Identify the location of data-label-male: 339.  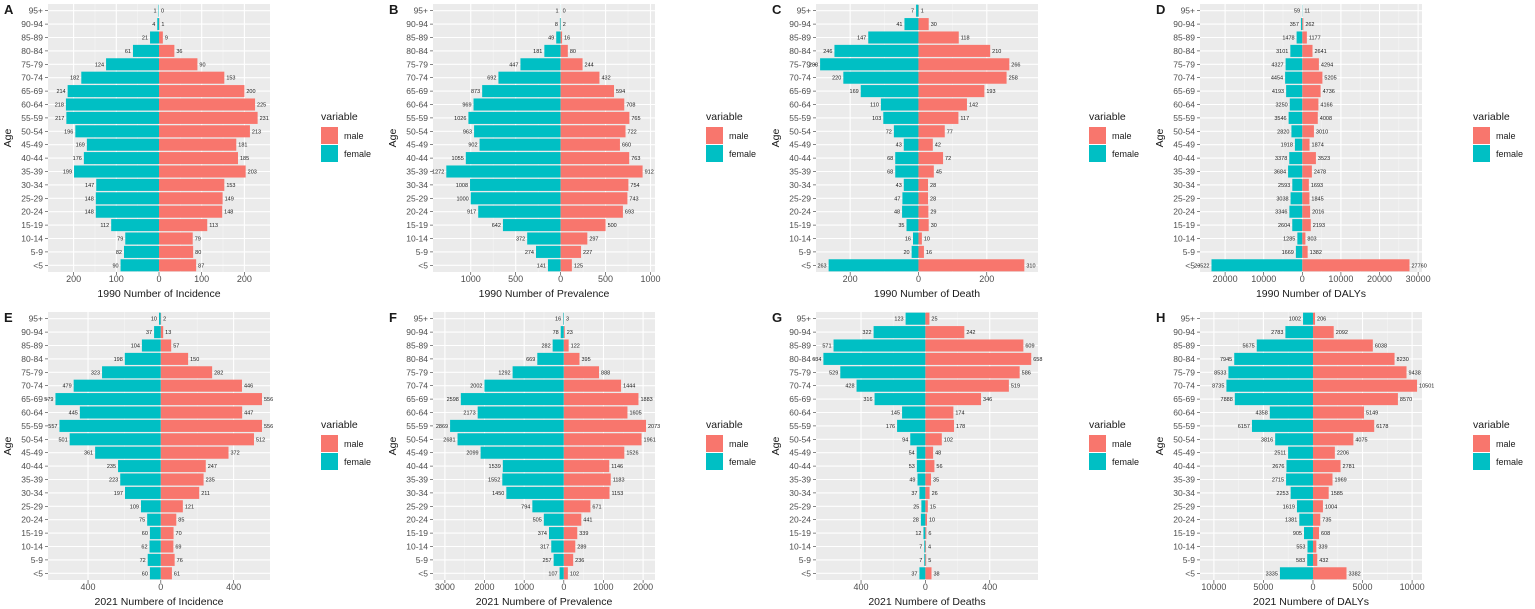
(1322, 548).